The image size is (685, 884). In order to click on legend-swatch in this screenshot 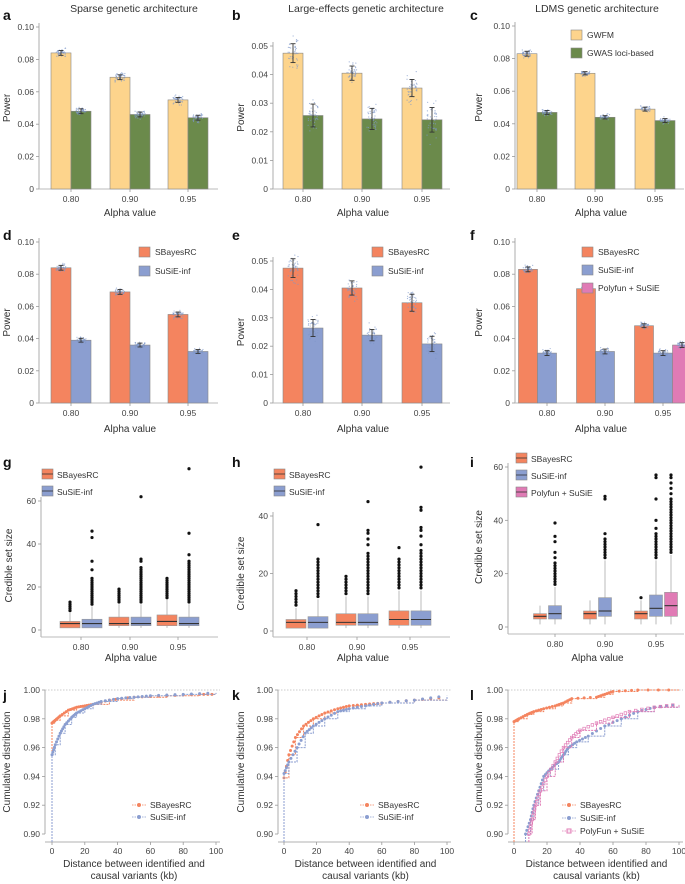, I will do `click(587, 288)`.